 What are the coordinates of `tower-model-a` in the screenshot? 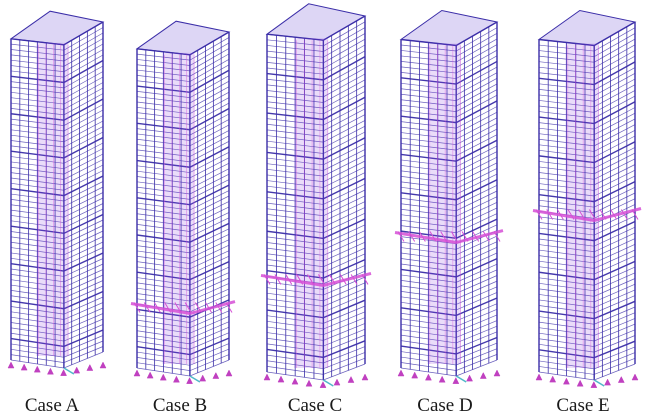 It's located at (57, 193).